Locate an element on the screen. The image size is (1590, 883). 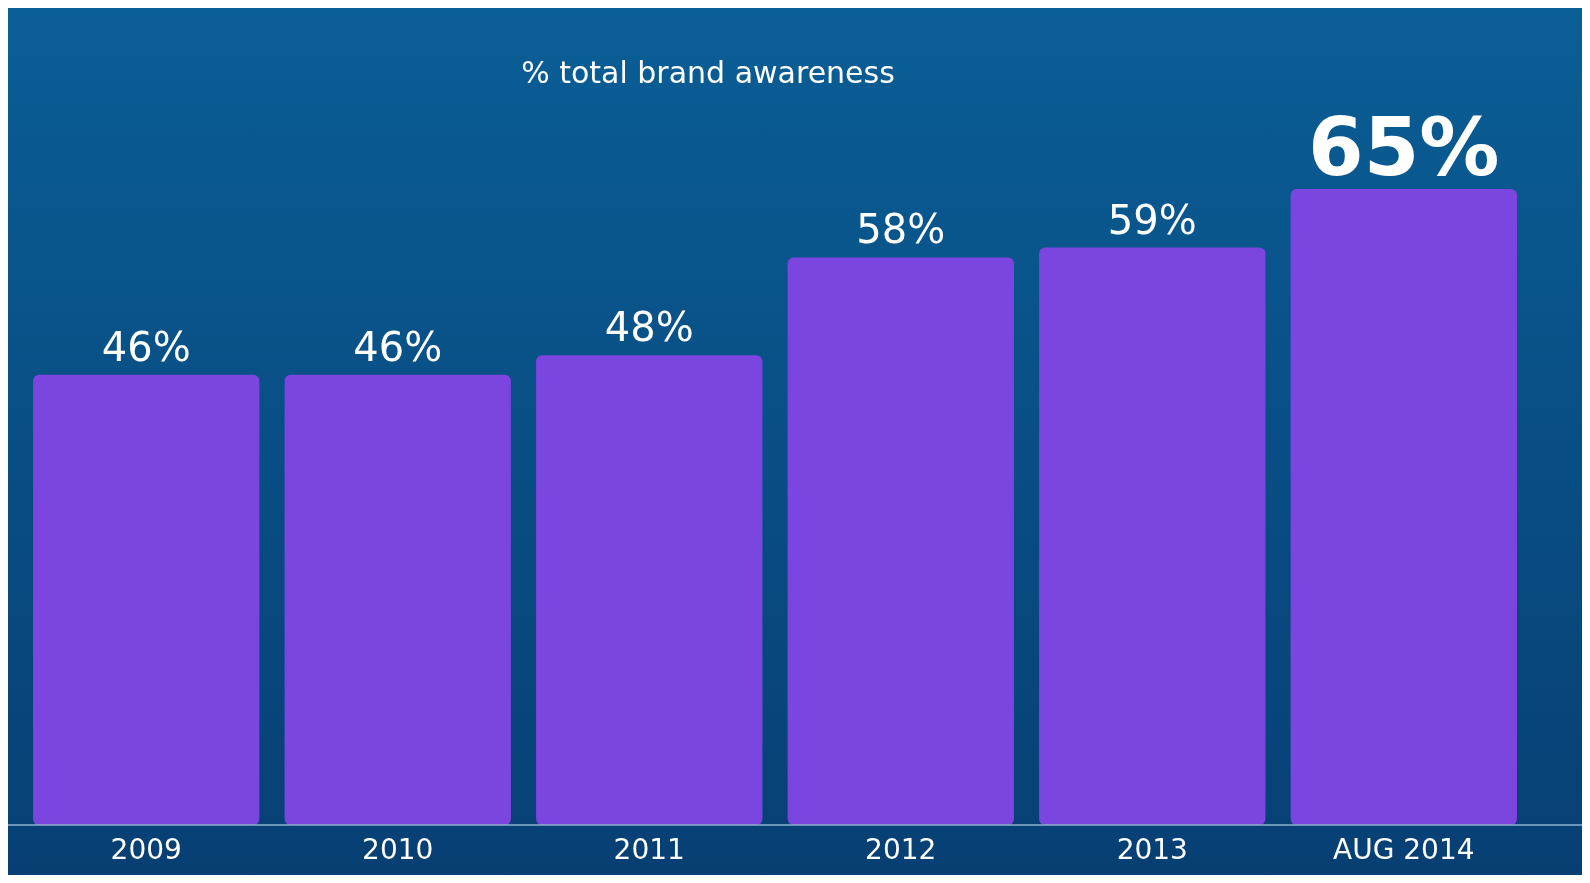
data-label: 48% is located at coordinates (649, 327).